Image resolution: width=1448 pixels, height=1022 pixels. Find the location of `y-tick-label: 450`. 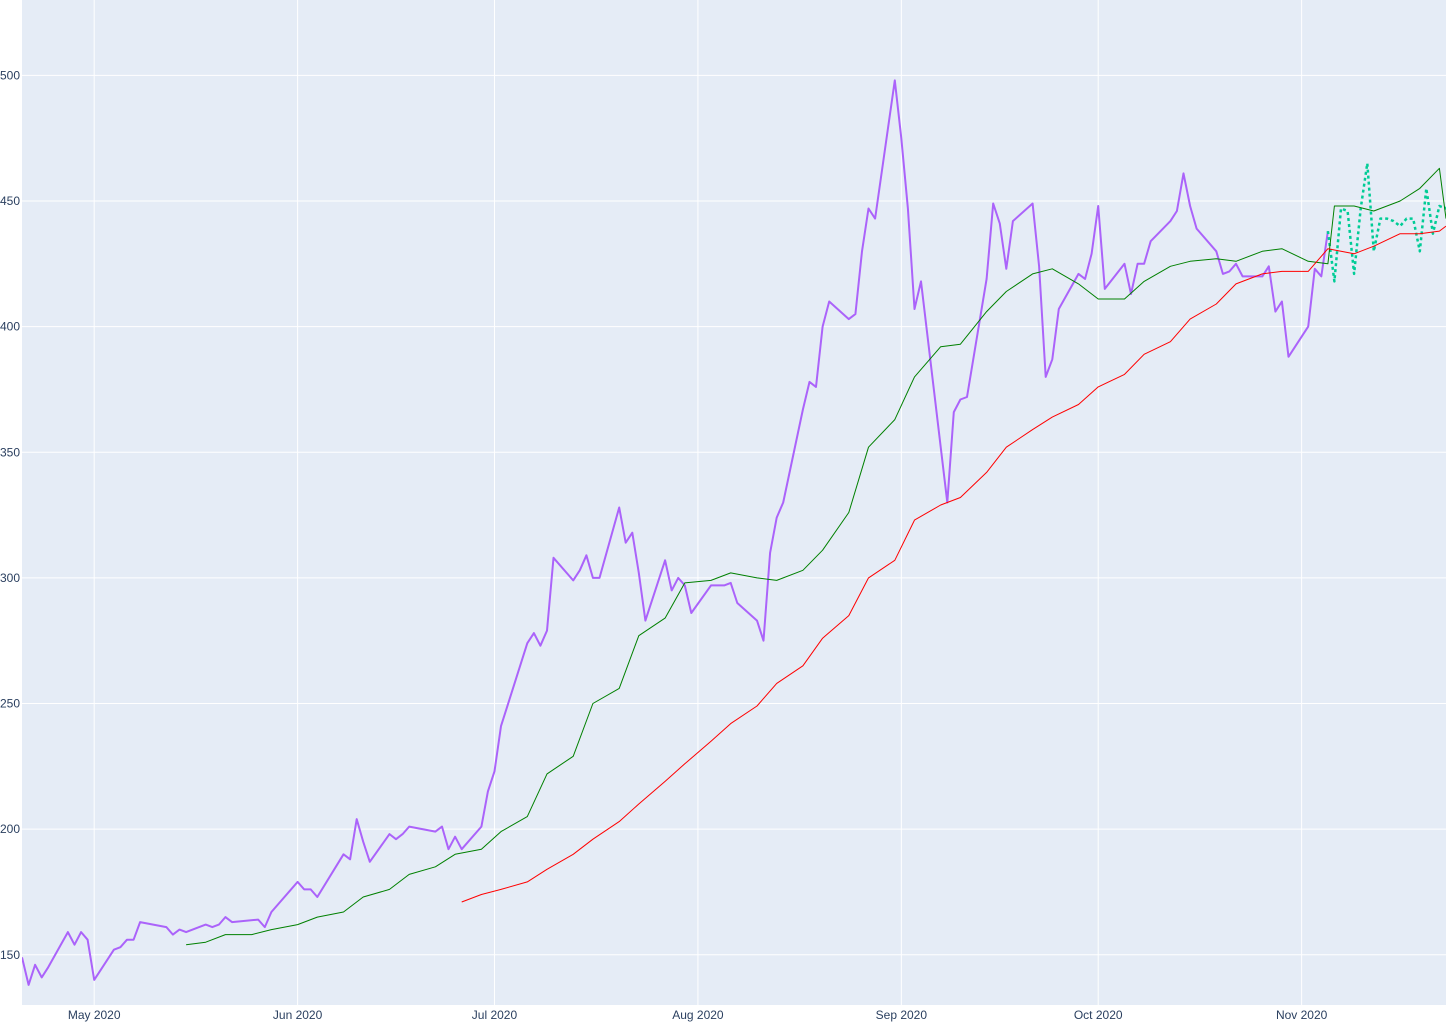

y-tick-label: 450 is located at coordinates (10, 201).